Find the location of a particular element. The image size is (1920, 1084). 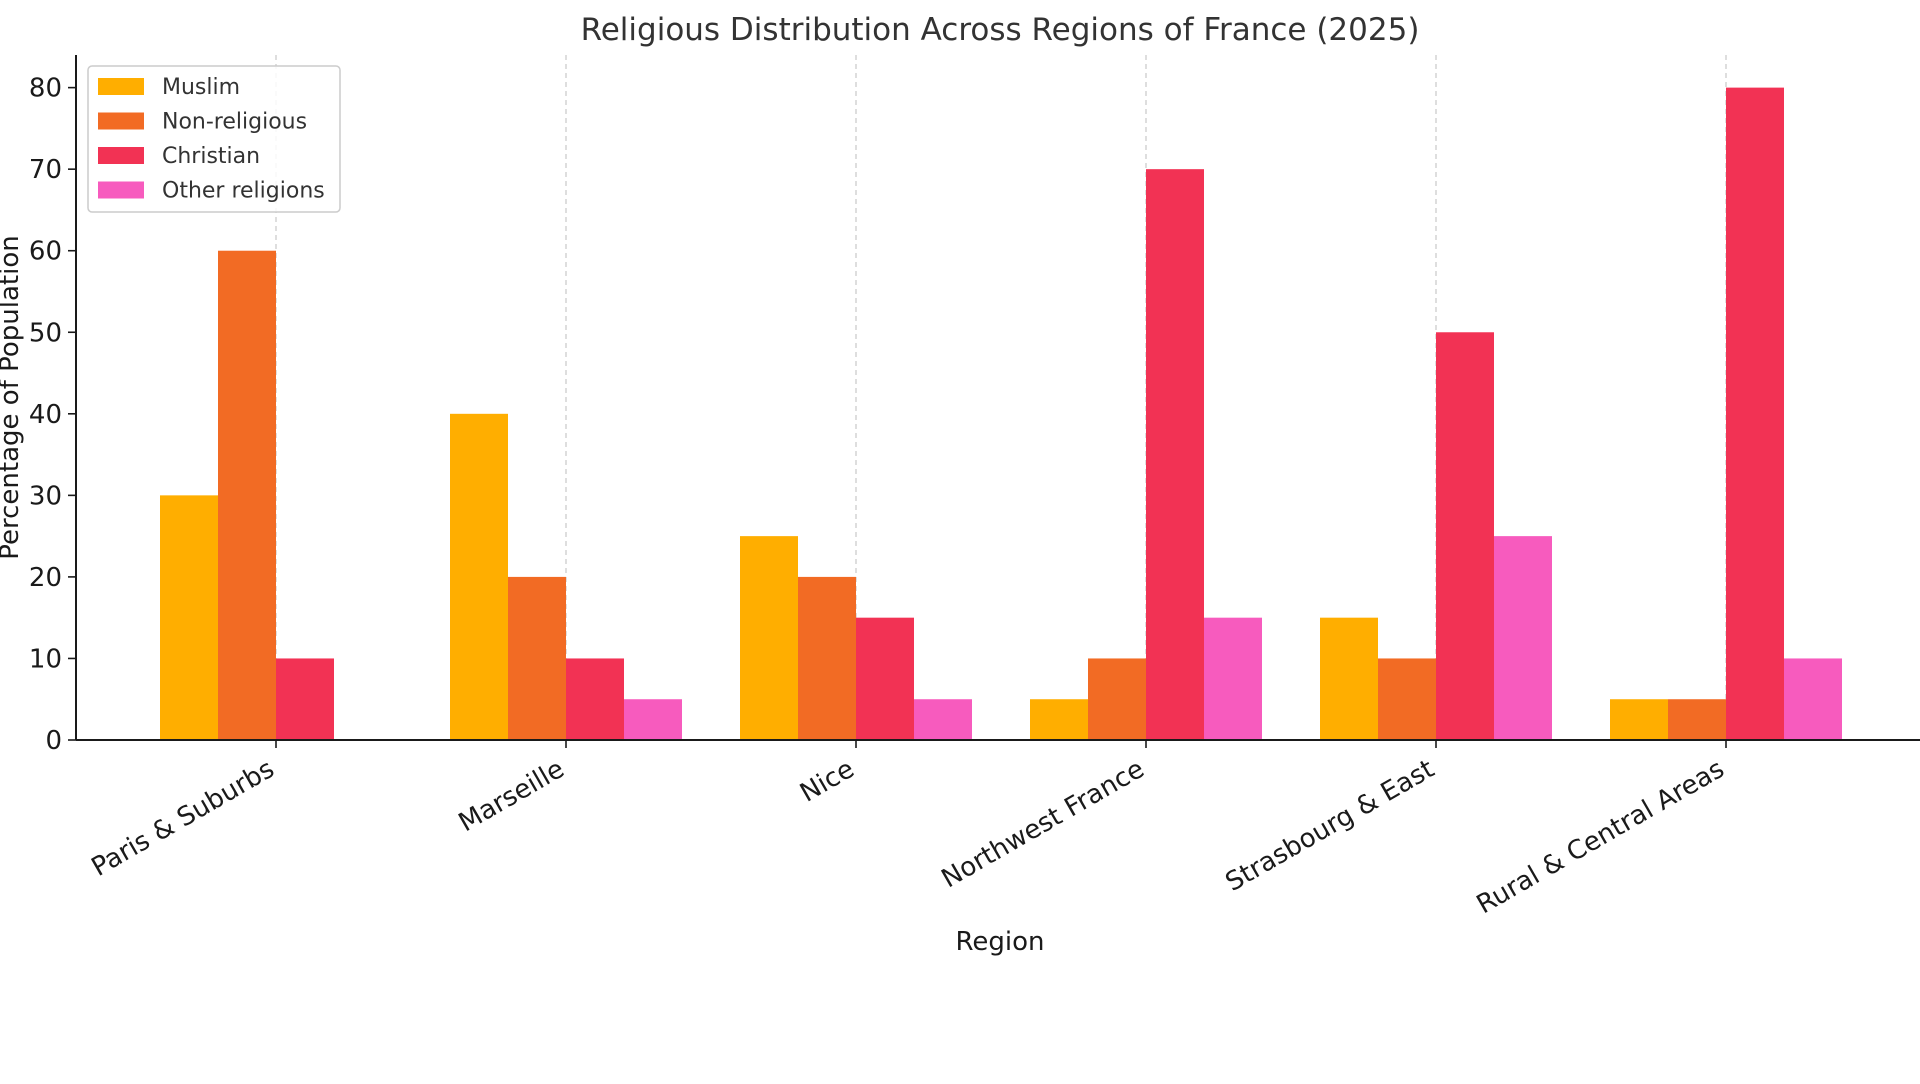

y-tick-label: 0 is located at coordinates (53, 741).